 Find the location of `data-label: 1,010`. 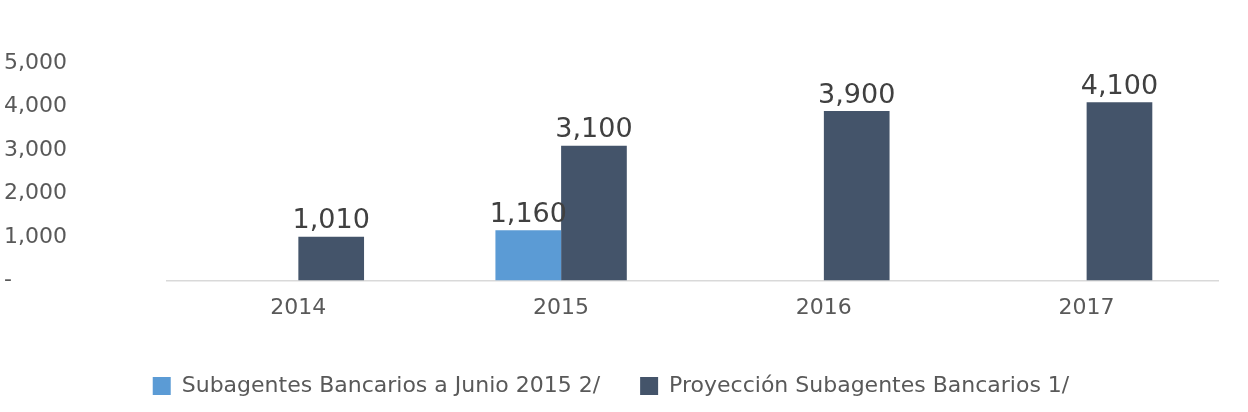

data-label: 1,010 is located at coordinates (331, 219).